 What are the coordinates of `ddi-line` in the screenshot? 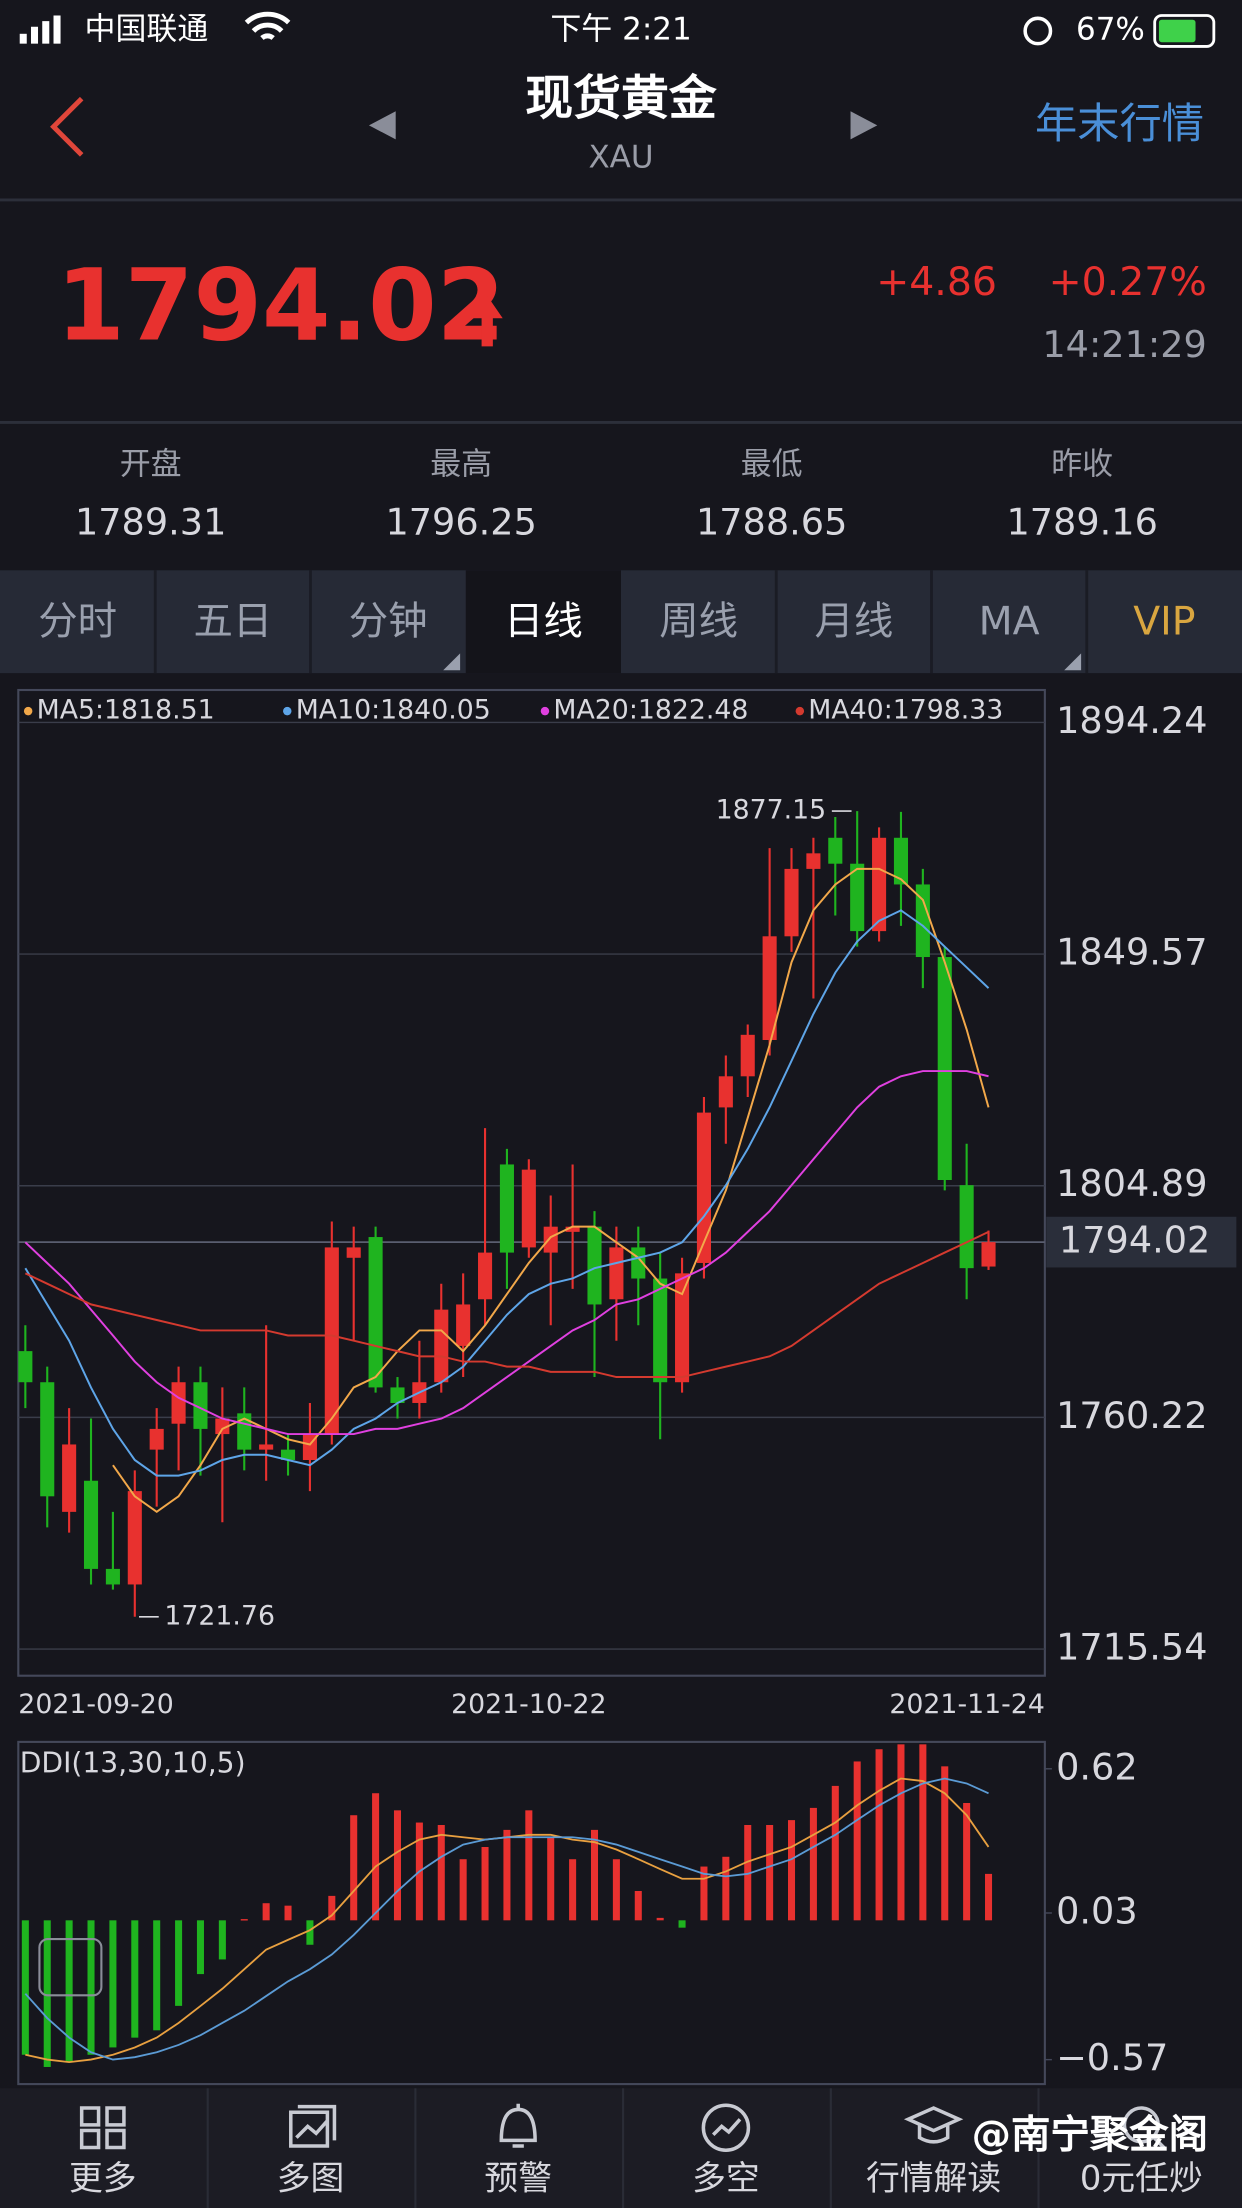 It's located at (506, 1919).